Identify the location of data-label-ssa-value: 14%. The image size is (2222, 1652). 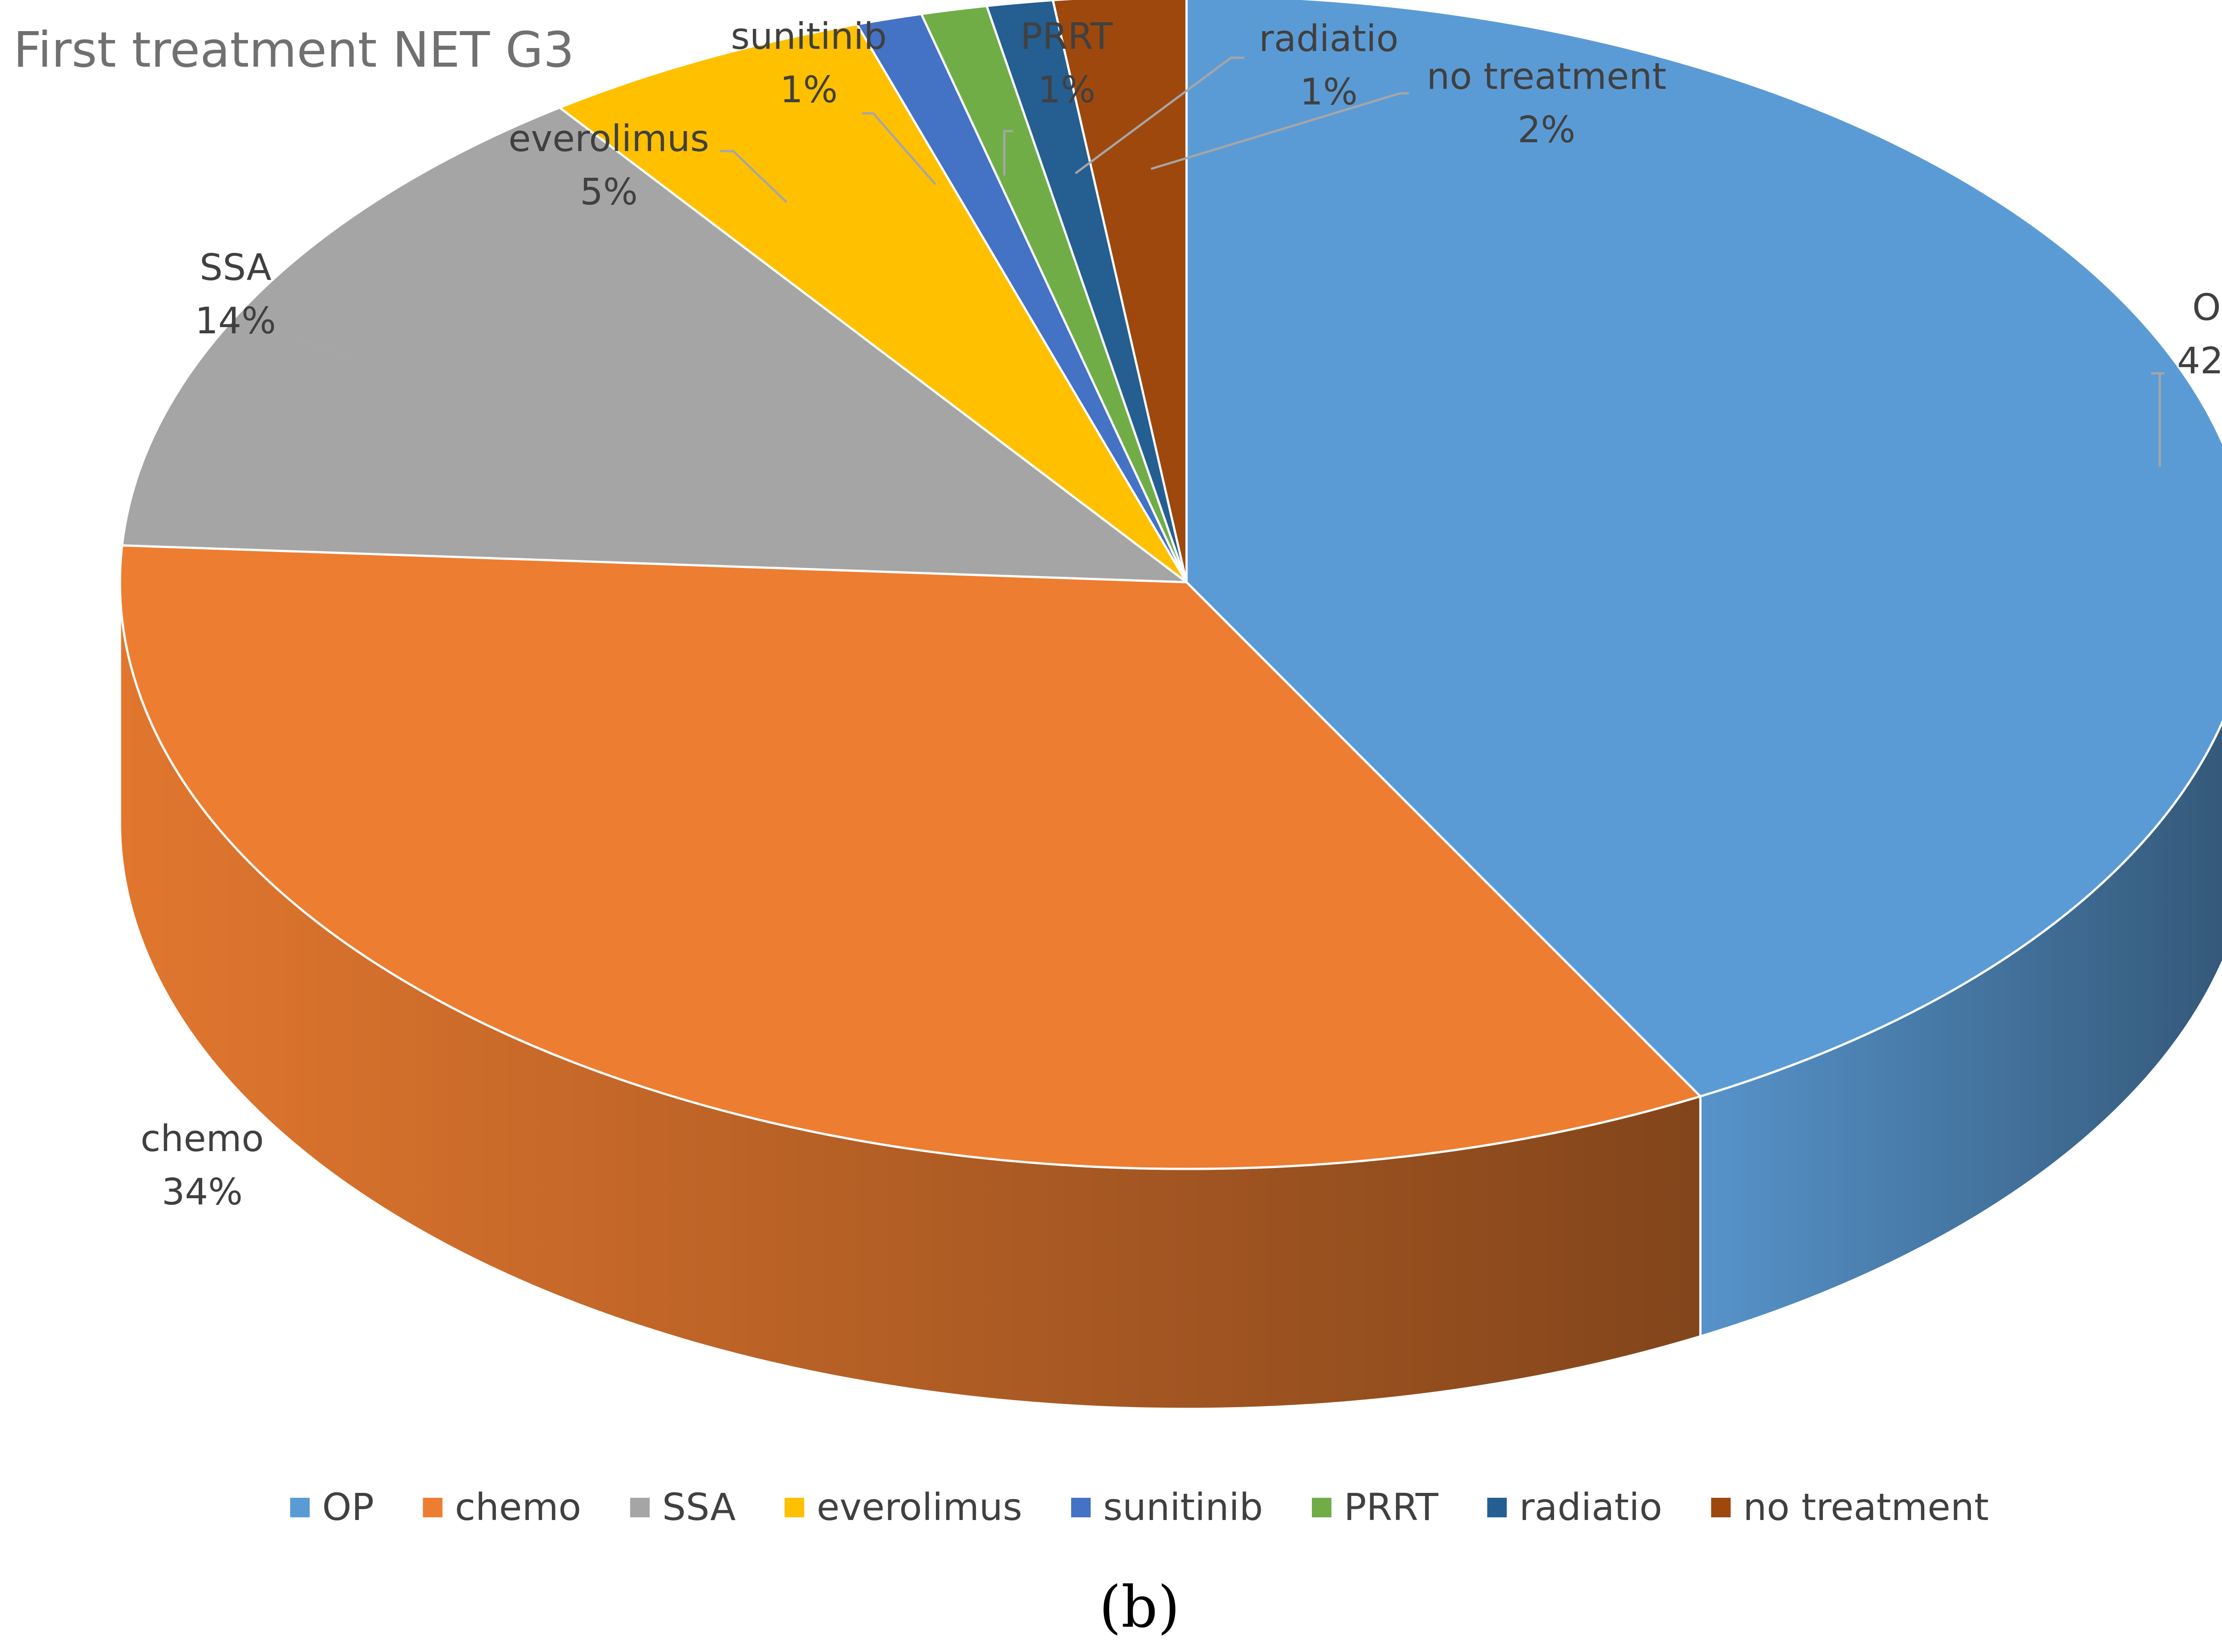
(235, 321).